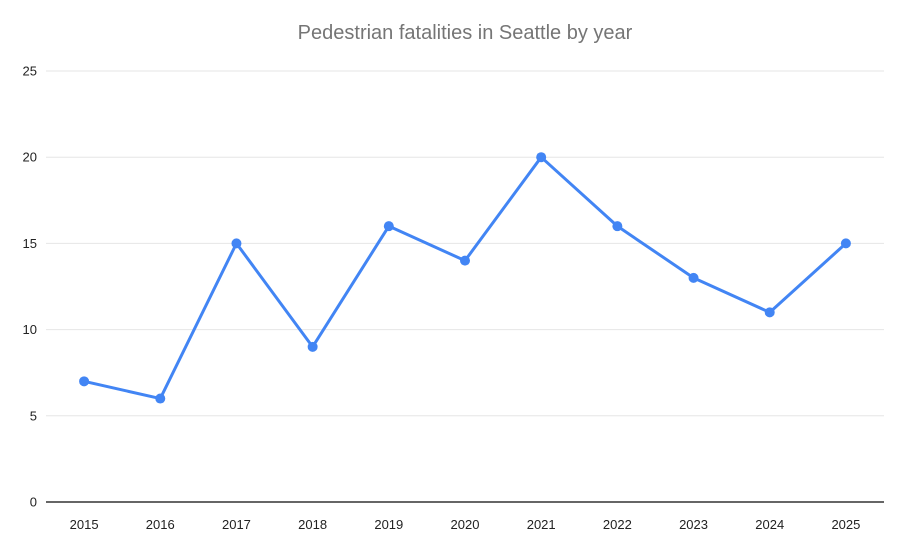  I want to click on y-axis-tick-label: 20, so click(30, 157).